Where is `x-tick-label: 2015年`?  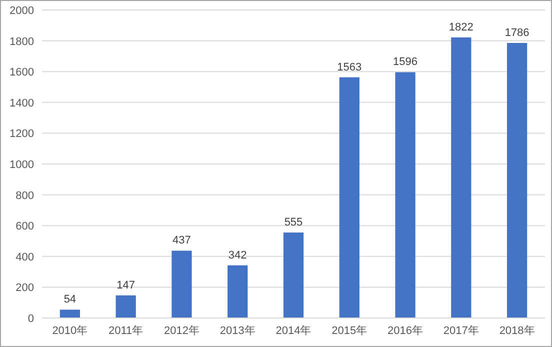 x-tick-label: 2015年 is located at coordinates (350, 331).